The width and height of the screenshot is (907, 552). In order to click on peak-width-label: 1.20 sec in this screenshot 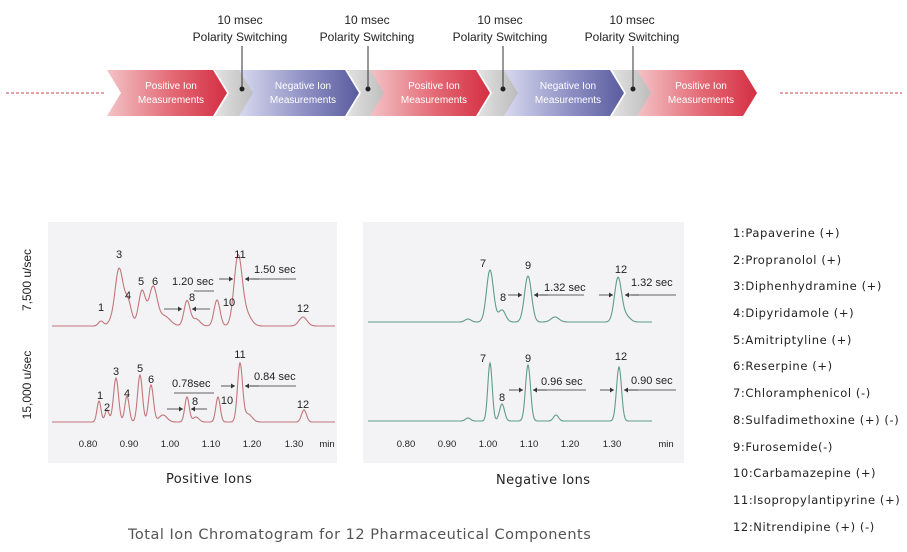, I will do `click(193, 282)`.